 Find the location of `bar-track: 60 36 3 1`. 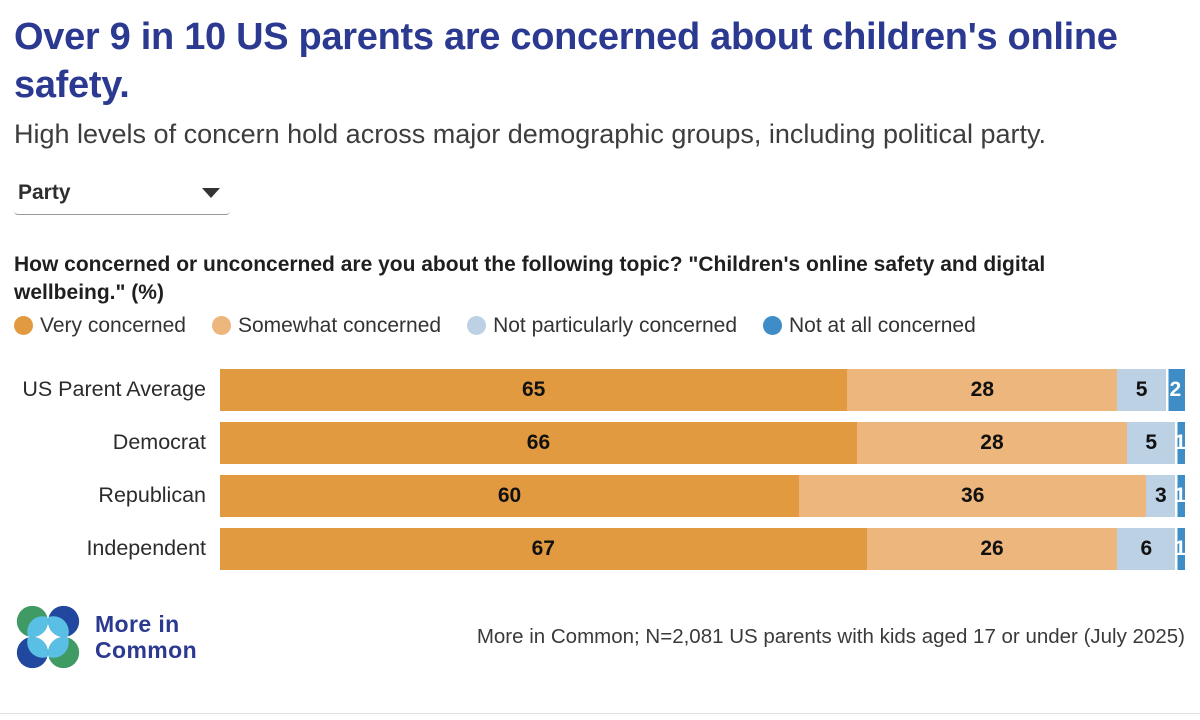

bar-track: 60 36 3 1 is located at coordinates (703, 495).